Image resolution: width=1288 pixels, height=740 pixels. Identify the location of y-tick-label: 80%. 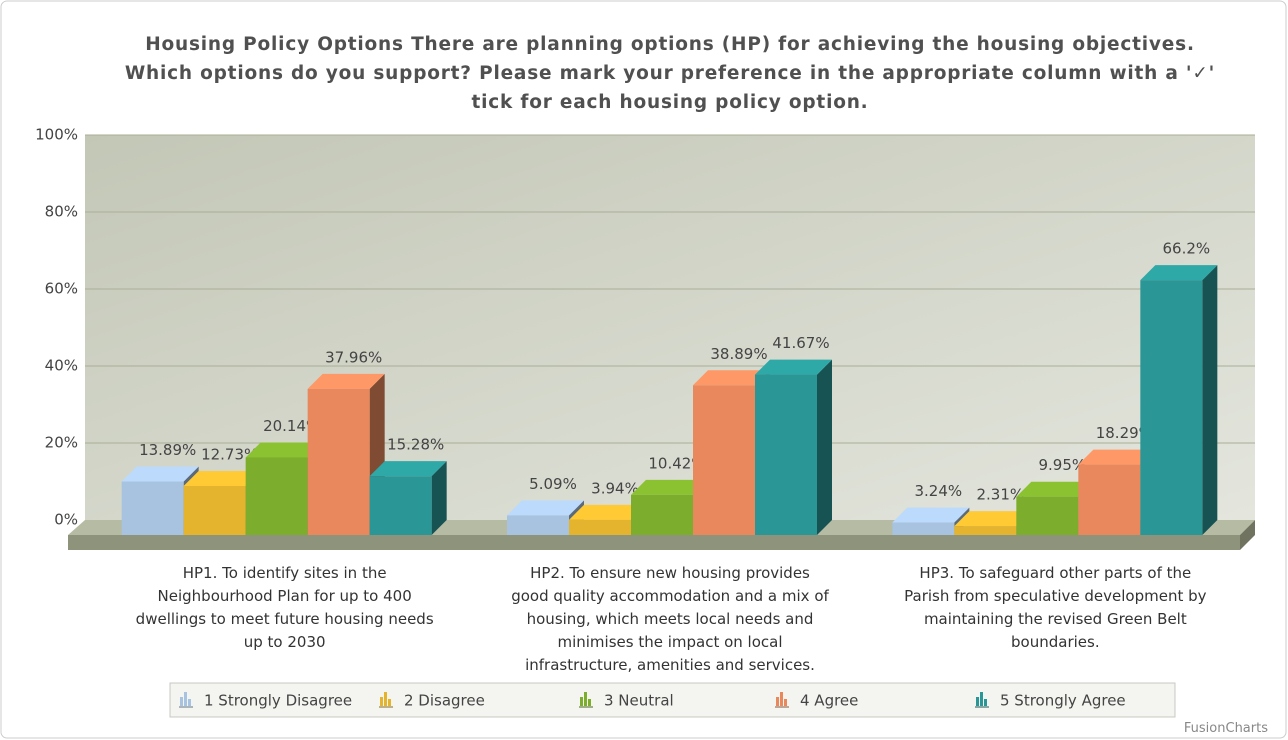
(61, 212).